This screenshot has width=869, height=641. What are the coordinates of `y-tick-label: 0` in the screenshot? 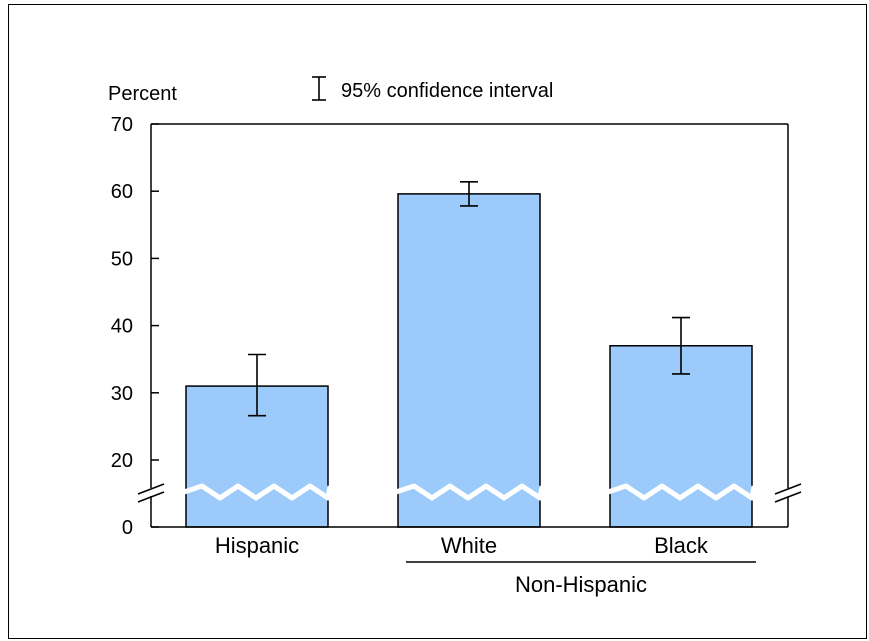 It's located at (127, 528).